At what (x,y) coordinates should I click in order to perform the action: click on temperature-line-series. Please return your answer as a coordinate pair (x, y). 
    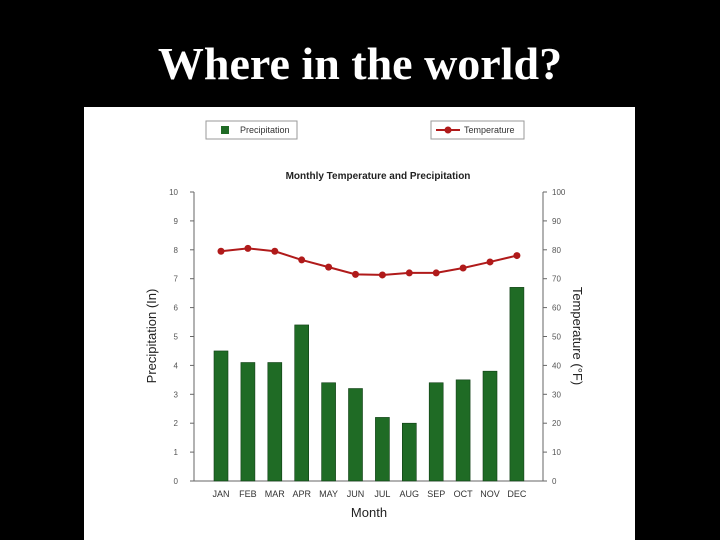
    Looking at the image, I should click on (369, 261).